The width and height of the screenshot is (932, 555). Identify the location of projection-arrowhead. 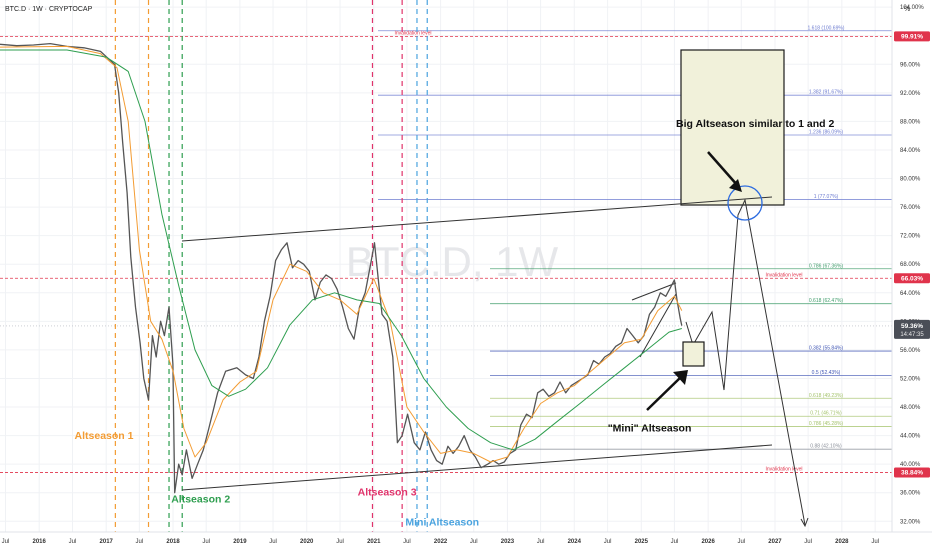
(804, 522).